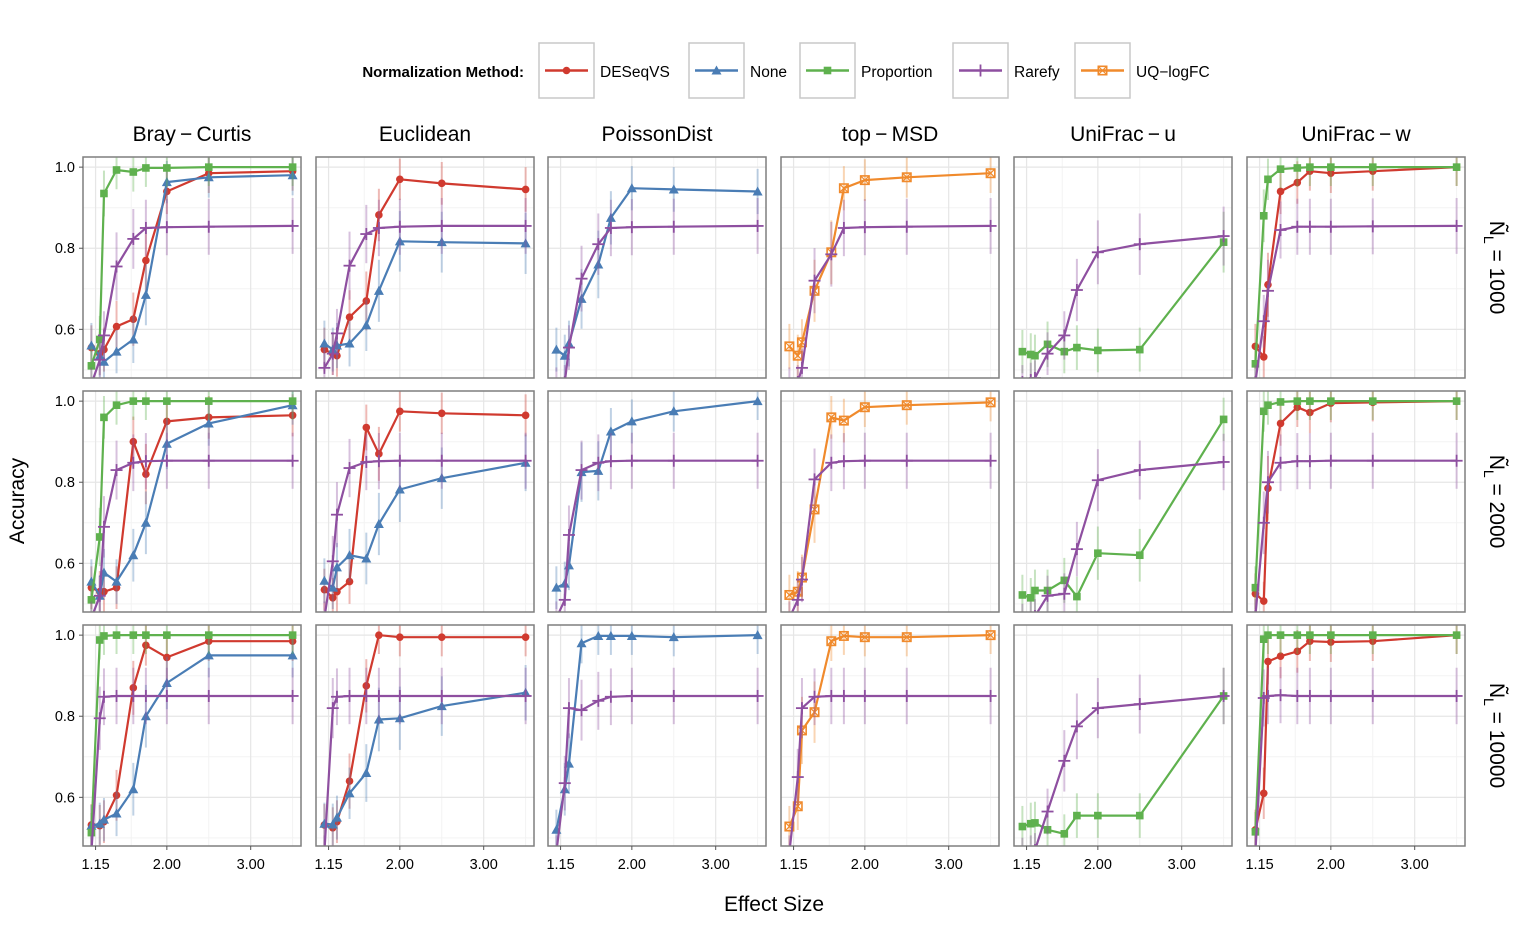 The image size is (1522, 931). I want to click on legend-key-marker, so click(827, 70).